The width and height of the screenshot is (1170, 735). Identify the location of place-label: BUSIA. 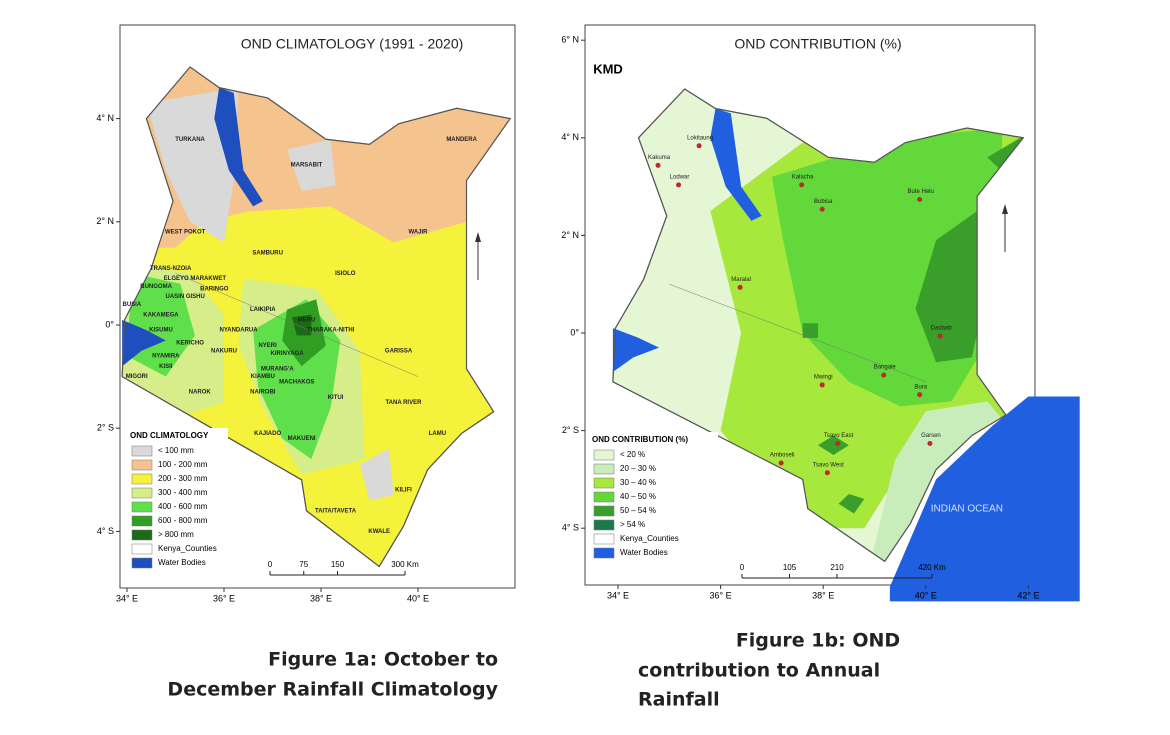
(132, 305).